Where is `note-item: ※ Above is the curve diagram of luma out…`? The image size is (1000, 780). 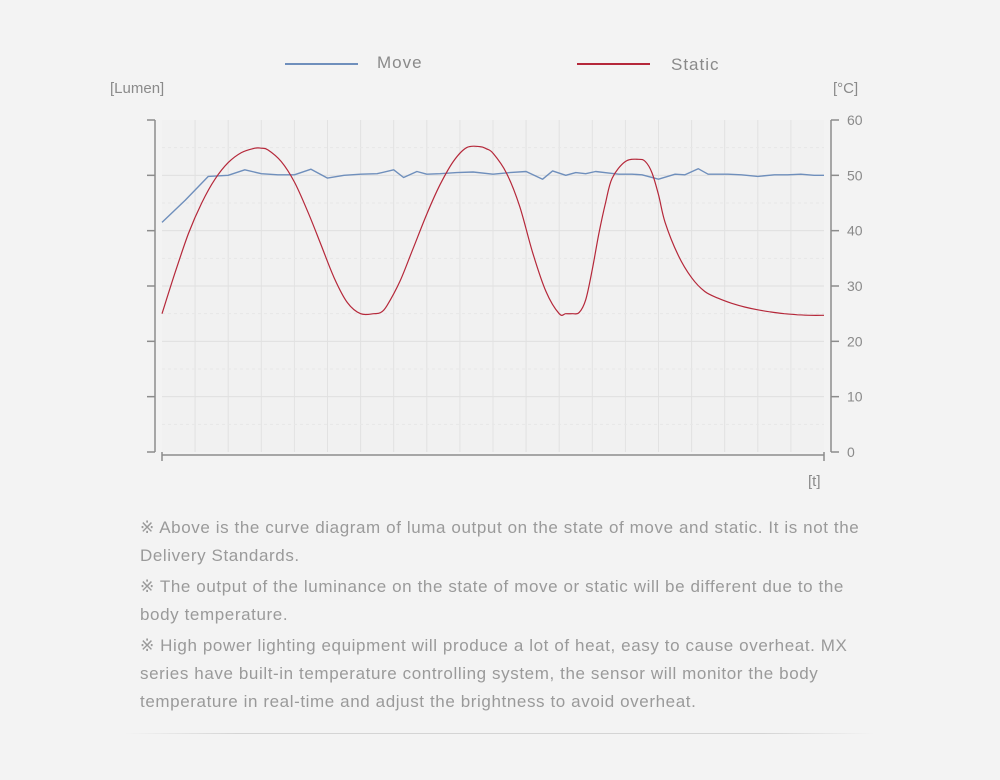 note-item: ※ Above is the curve diagram of luma out… is located at coordinates (500, 541).